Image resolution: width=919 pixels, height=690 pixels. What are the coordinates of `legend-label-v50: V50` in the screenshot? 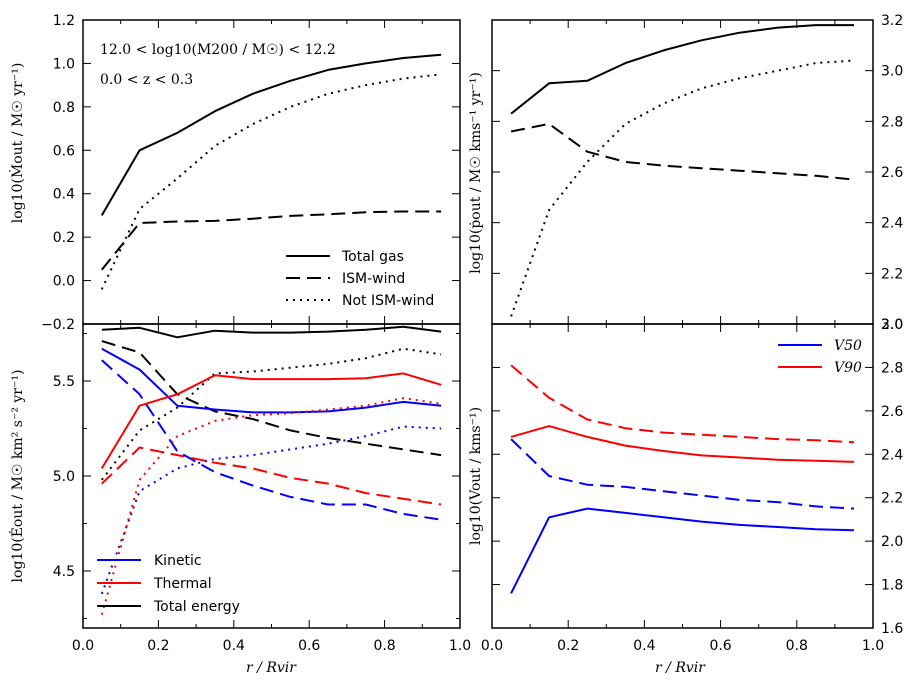 It's located at (848, 346).